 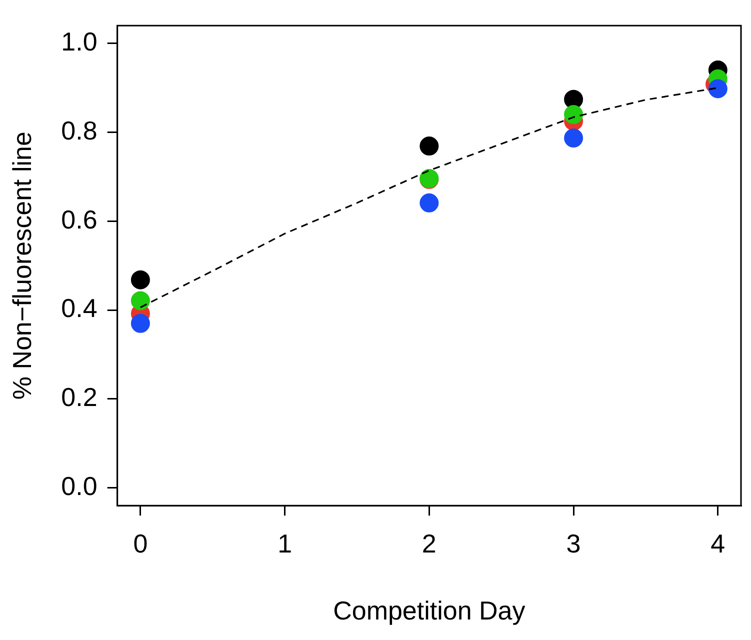 What do you see at coordinates (285, 543) in the screenshot?
I see `x-tick-label: 1` at bounding box center [285, 543].